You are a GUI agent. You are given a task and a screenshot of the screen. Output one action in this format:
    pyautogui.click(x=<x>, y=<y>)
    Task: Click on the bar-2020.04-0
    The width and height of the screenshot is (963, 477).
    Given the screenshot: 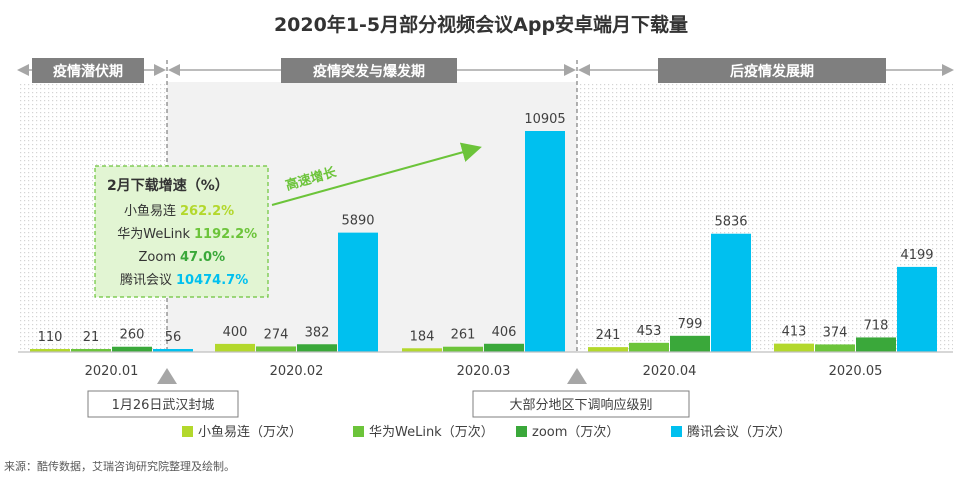 What is the action you would take?
    pyautogui.click(x=608, y=349)
    